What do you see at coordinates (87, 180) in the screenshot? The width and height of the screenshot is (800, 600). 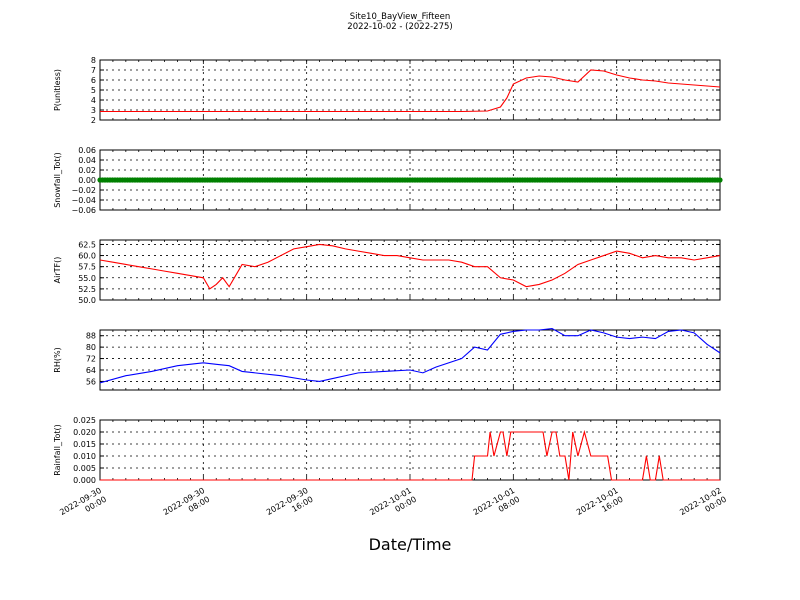 I see `y-tick-label: 0.00` at bounding box center [87, 180].